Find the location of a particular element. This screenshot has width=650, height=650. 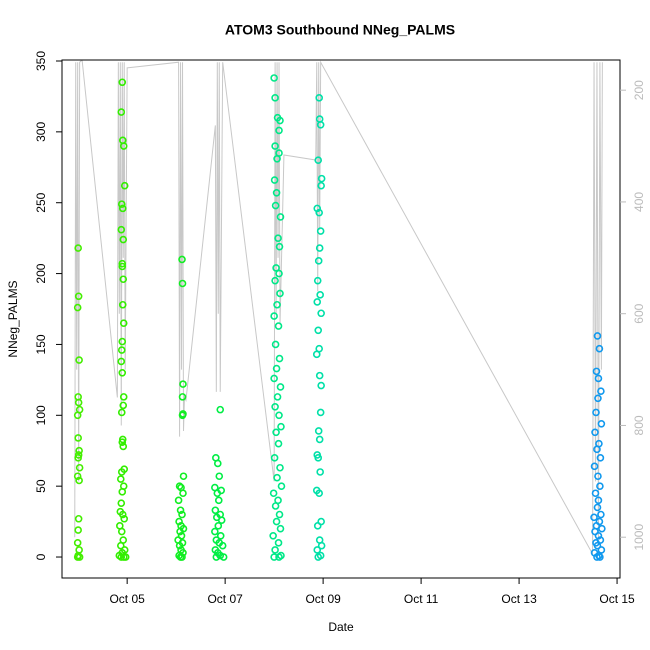

y-tick-label: 0 is located at coordinates (41, 556).